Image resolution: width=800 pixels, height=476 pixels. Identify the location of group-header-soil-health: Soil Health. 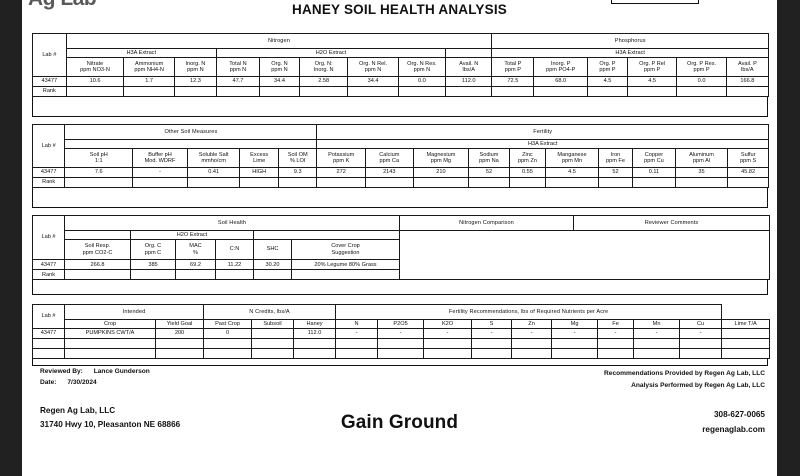
(232, 223).